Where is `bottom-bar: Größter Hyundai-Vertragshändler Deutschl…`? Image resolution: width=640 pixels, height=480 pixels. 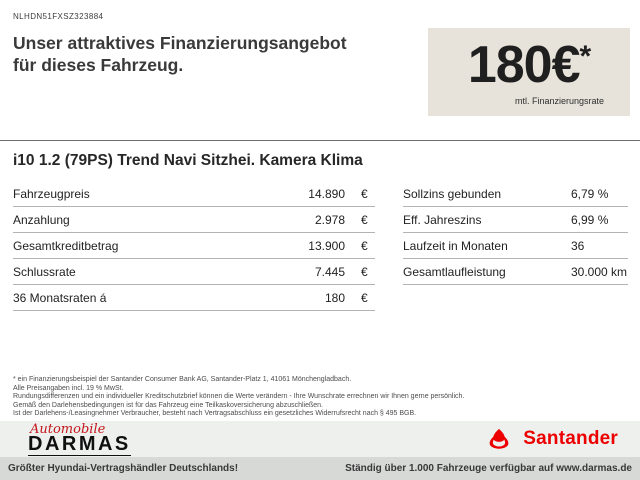 bottom-bar: Größter Hyundai-Vertragshändler Deutschl… is located at coordinates (320, 468).